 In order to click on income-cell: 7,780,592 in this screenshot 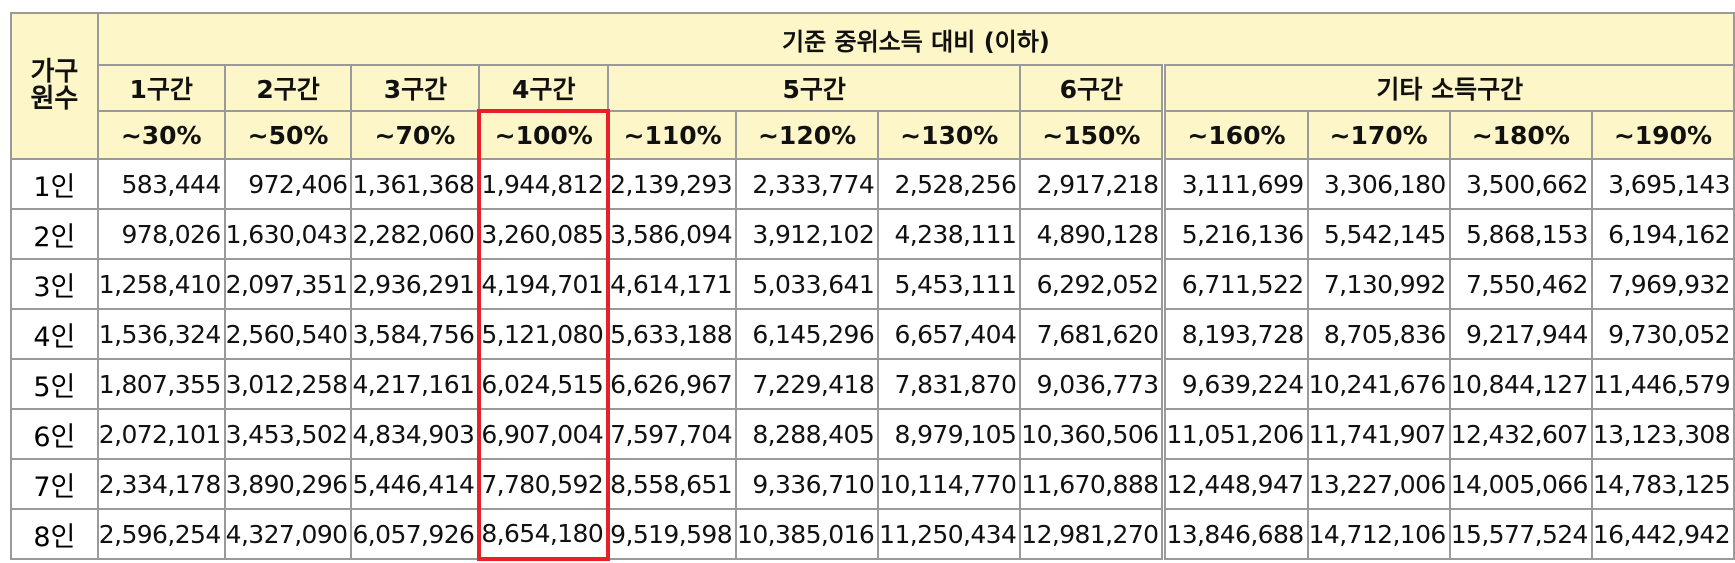, I will do `click(544, 484)`.